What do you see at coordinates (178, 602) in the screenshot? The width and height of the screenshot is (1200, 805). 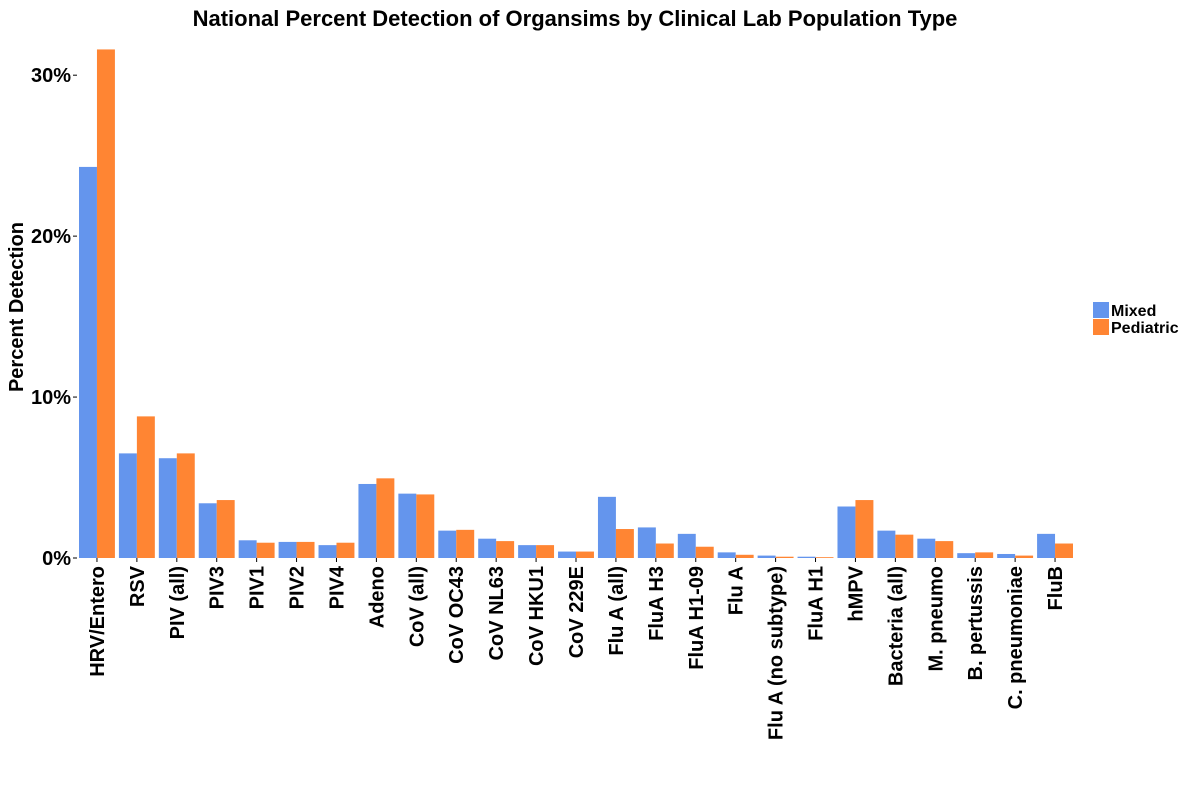 I see `x-tick-label: PIV (all)` at bounding box center [178, 602].